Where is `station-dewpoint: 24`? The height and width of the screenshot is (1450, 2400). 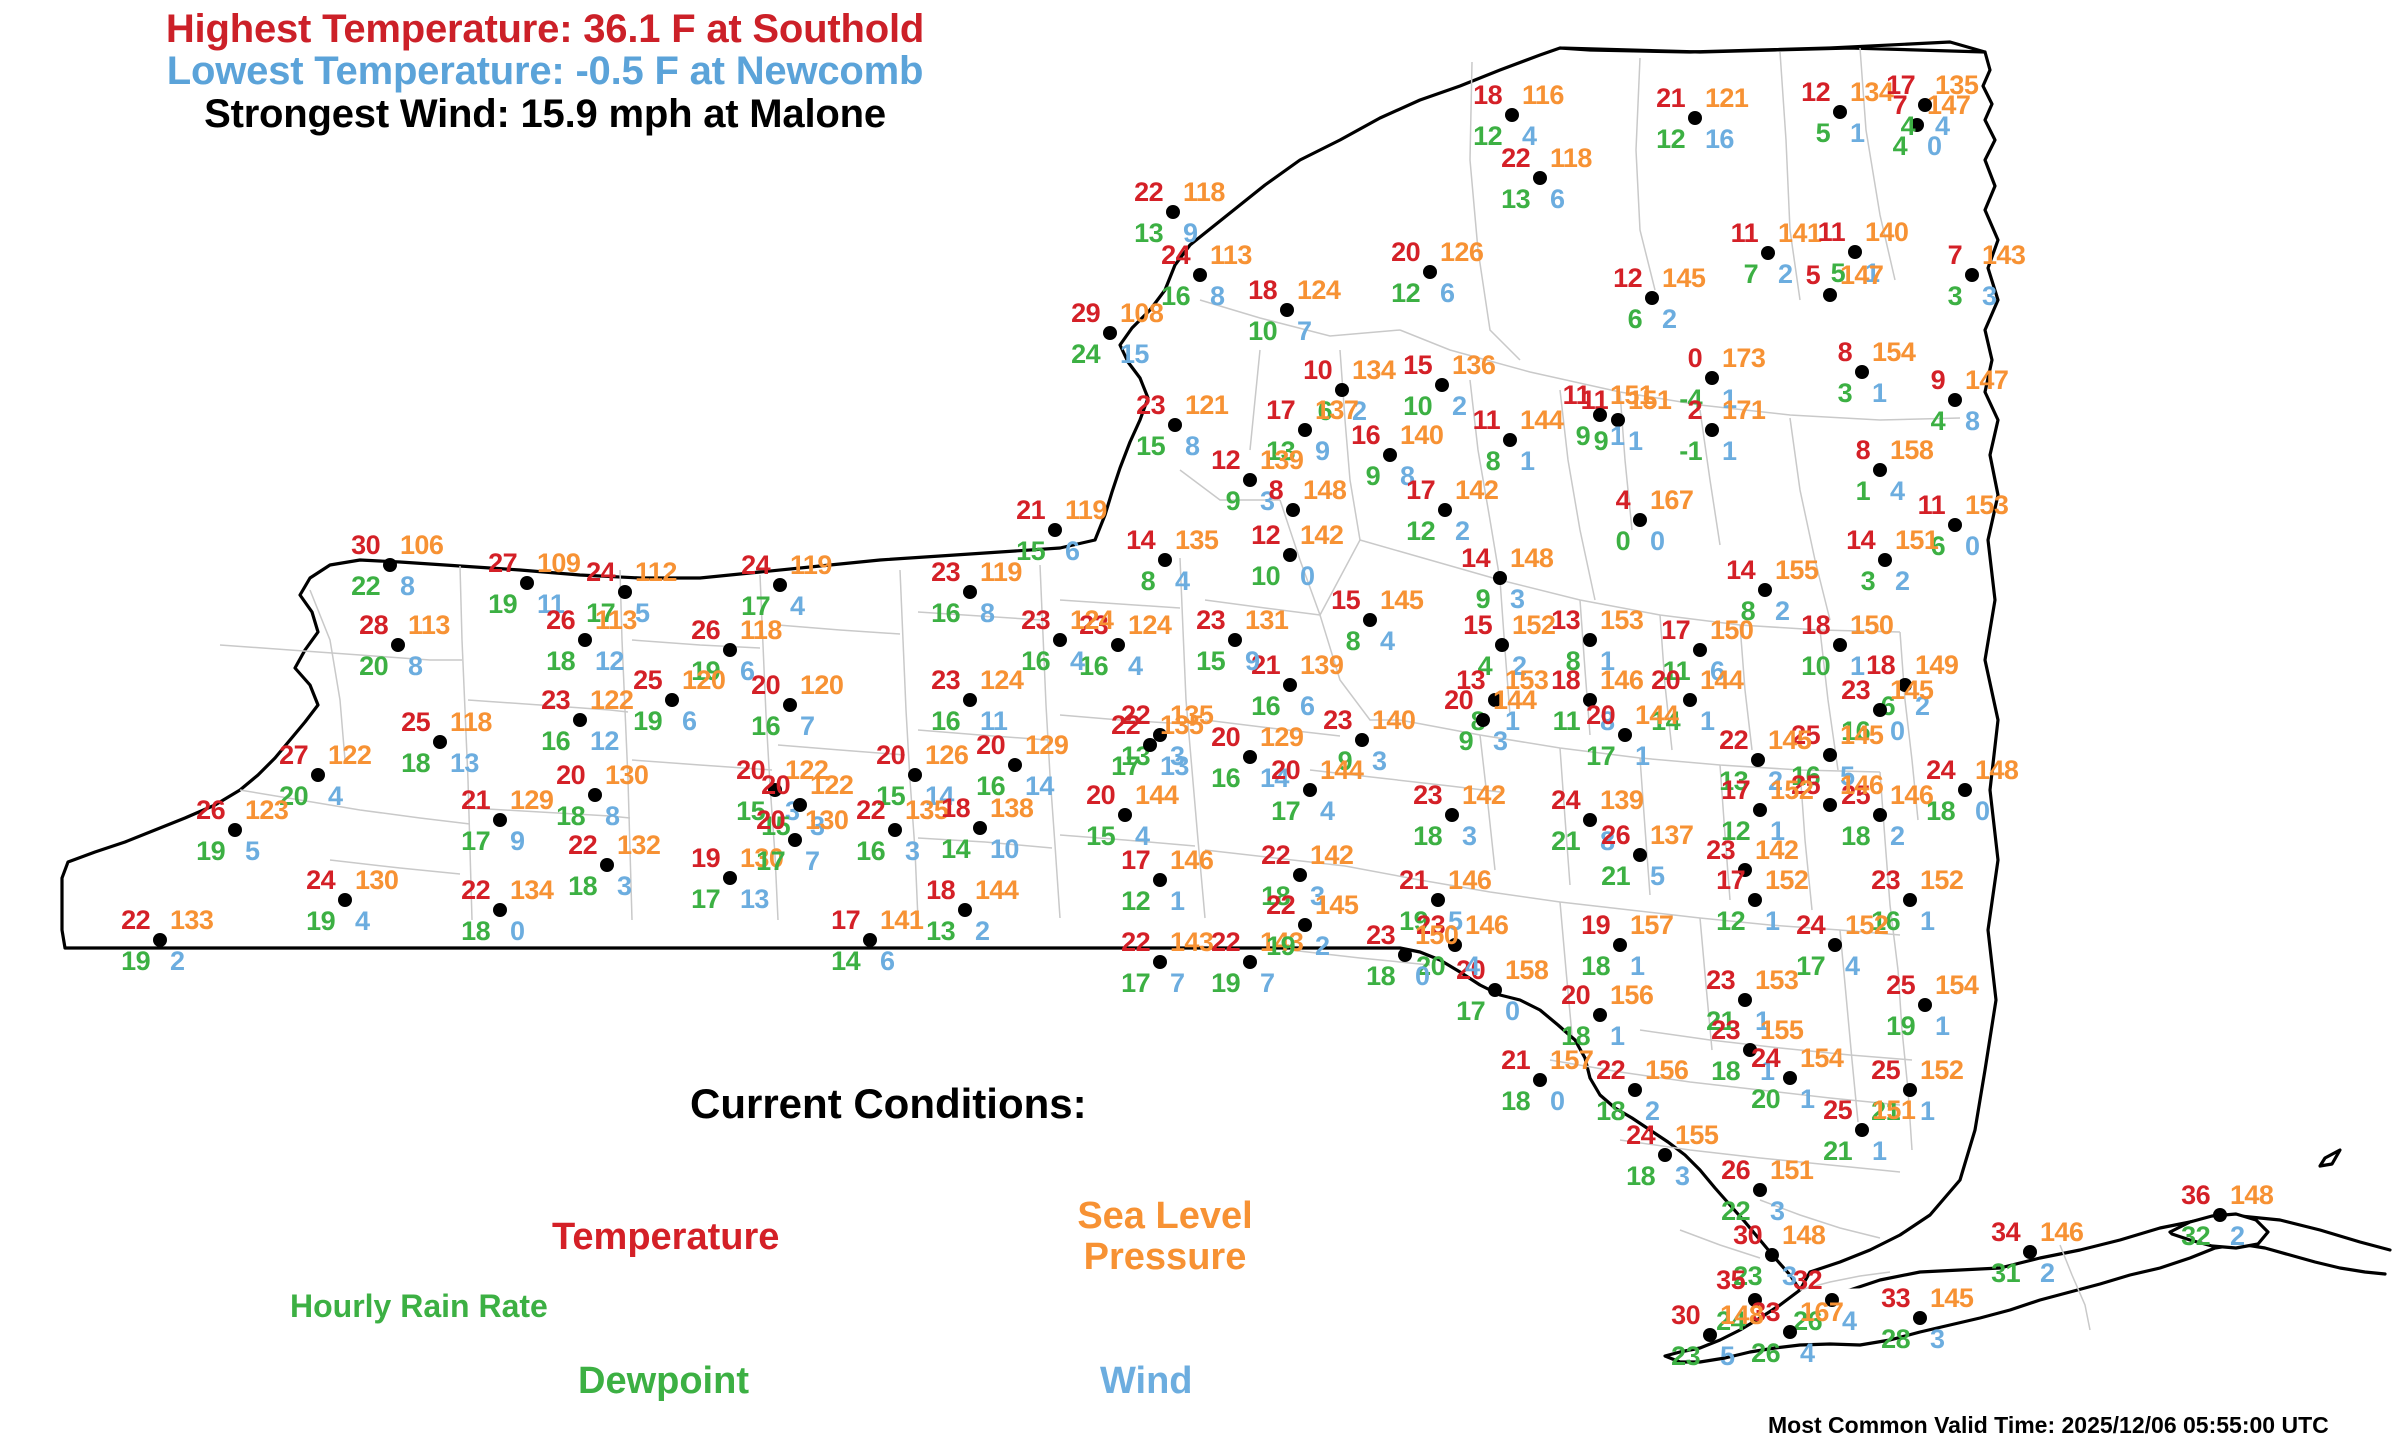
station-dewpoint: 24 is located at coordinates (1085, 354).